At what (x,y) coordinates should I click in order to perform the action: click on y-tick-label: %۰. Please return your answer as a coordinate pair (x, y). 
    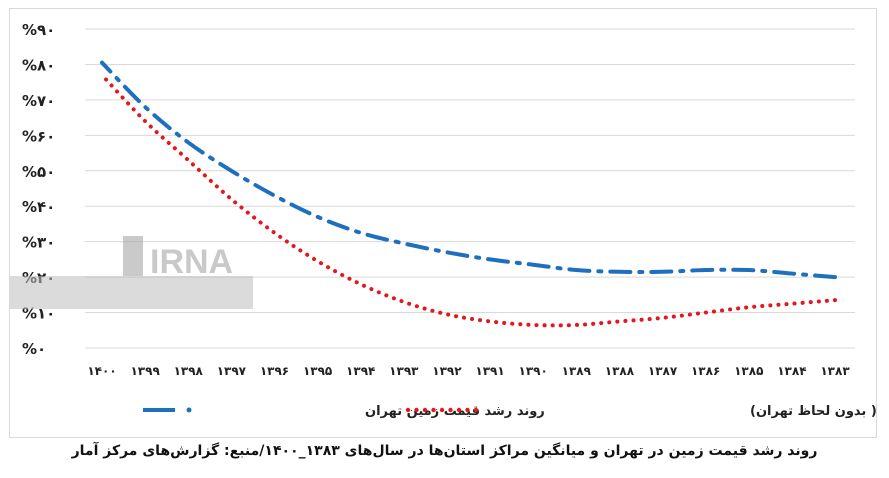
    Looking at the image, I should click on (34, 349).